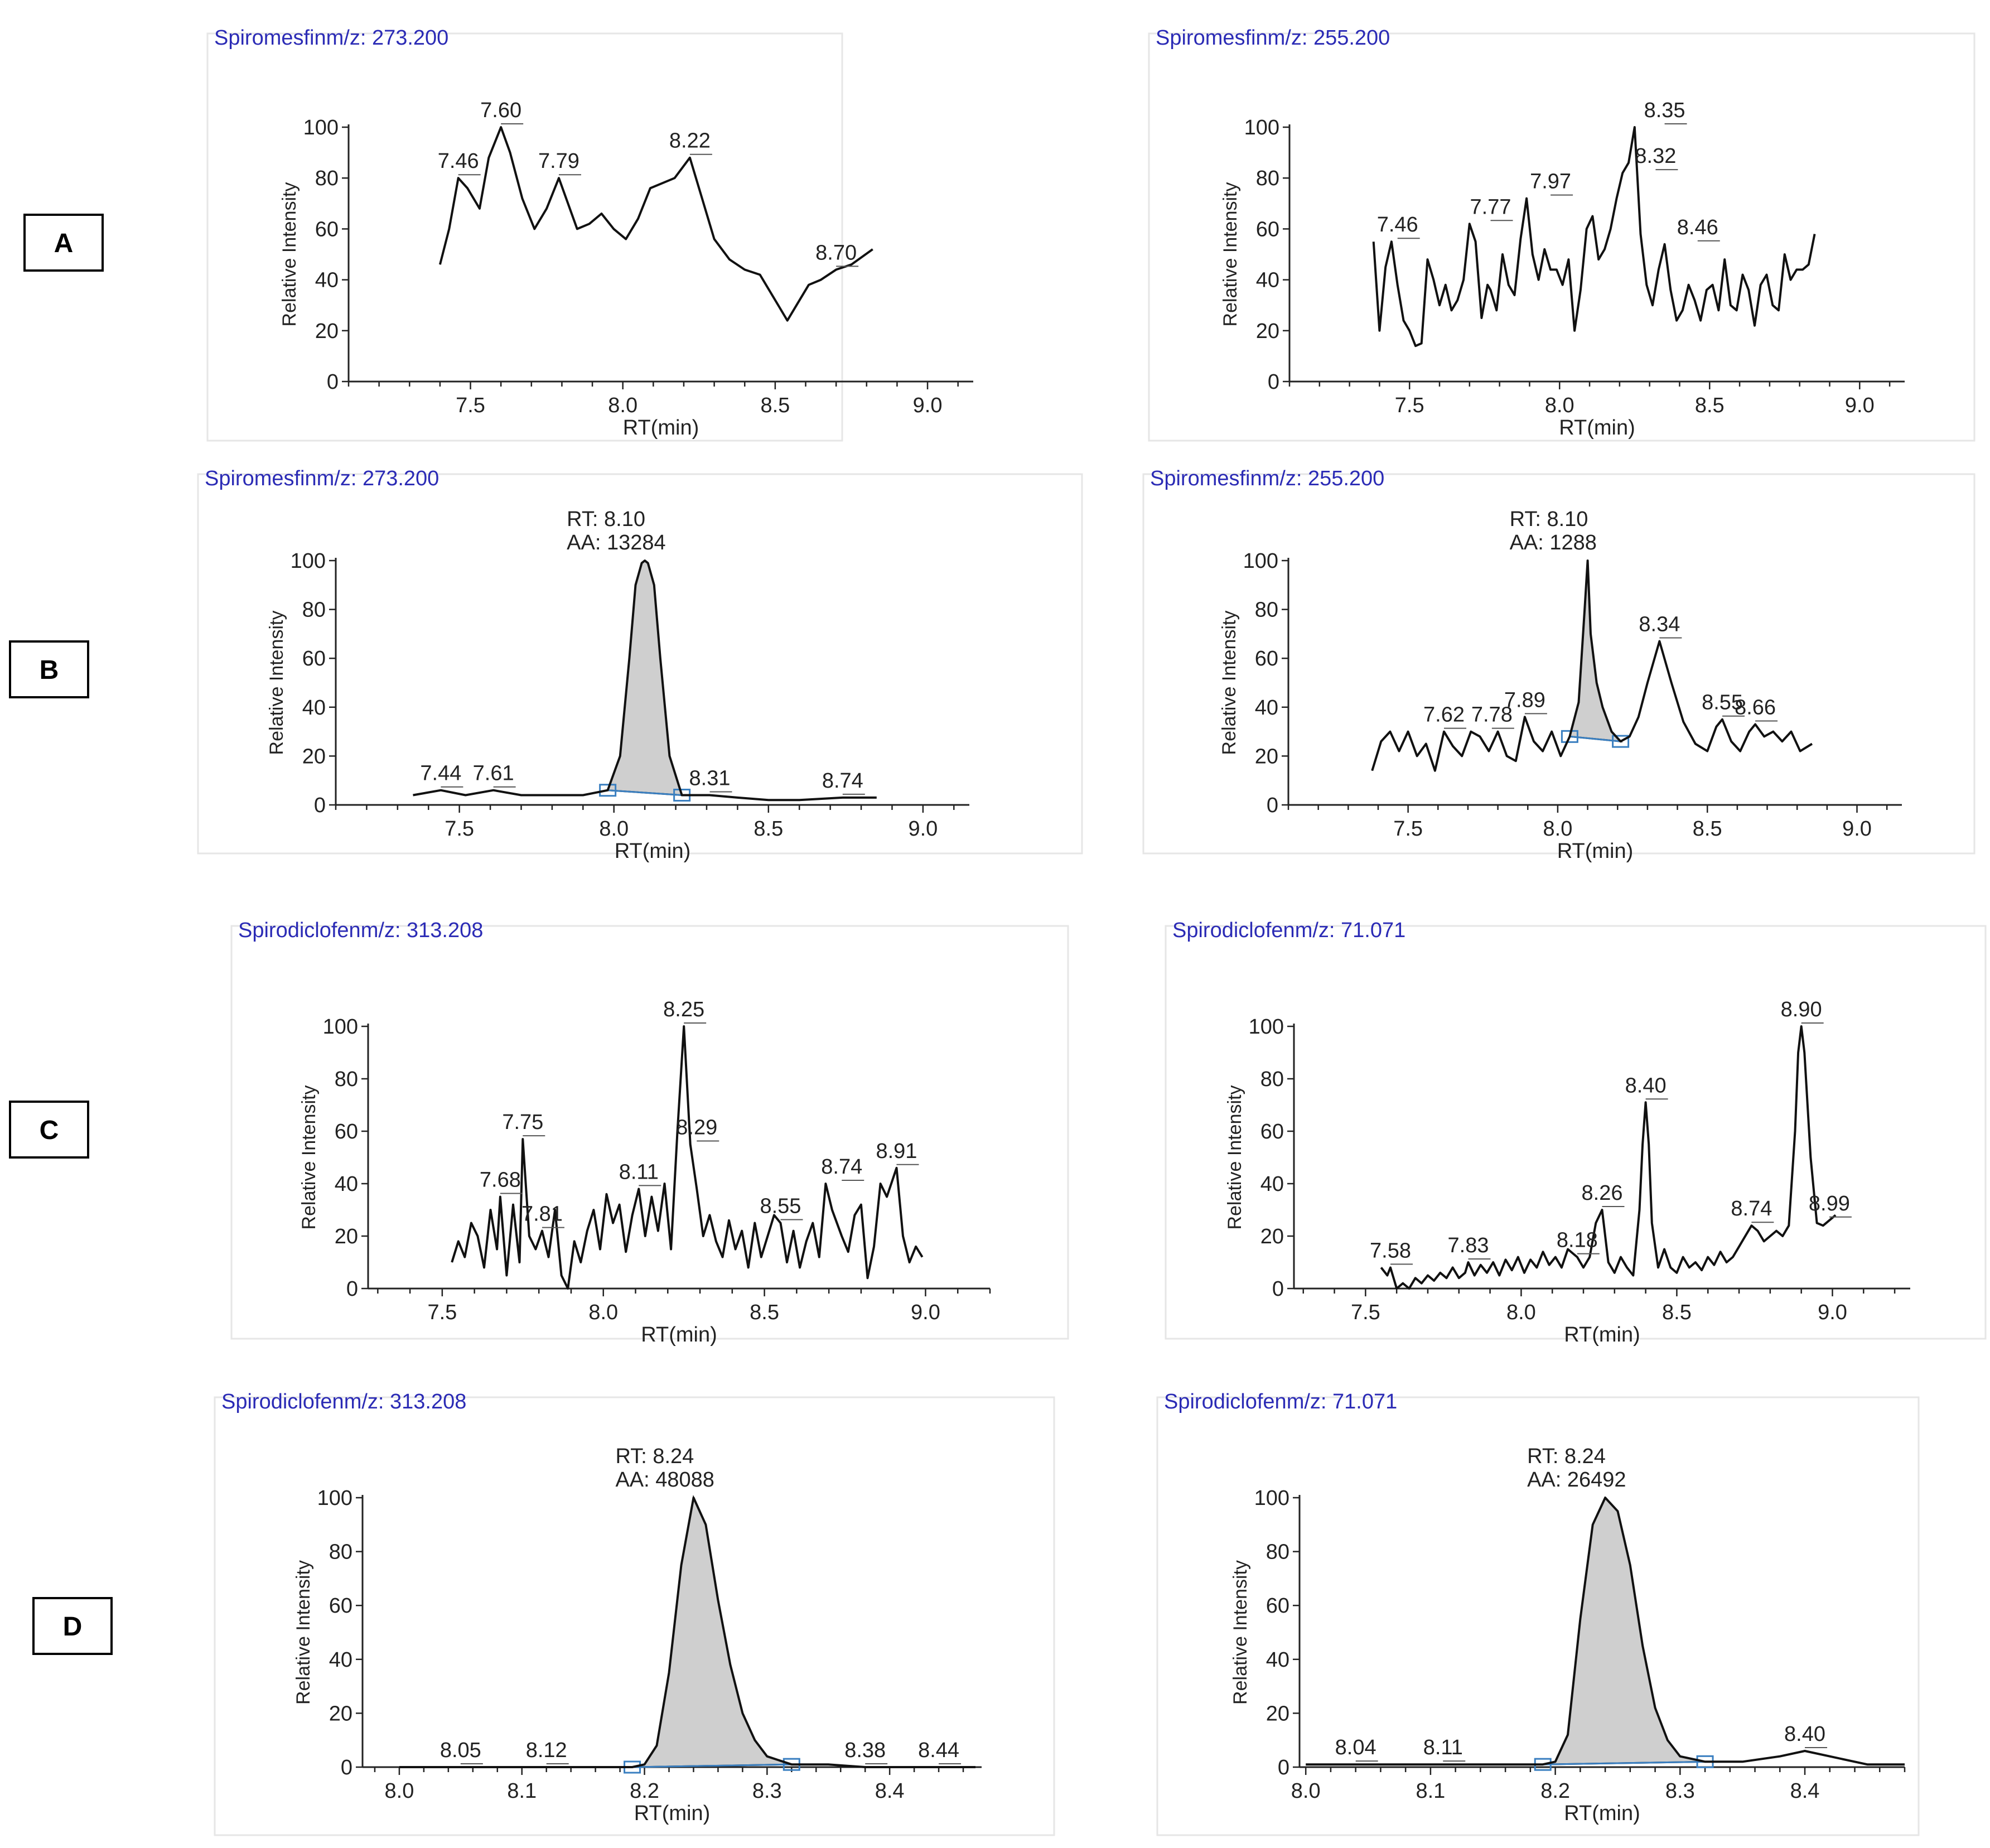 The height and width of the screenshot is (1848, 1990). Describe the element at coordinates (1802, 1009) in the screenshot. I see `peak-label: 8.90` at that location.